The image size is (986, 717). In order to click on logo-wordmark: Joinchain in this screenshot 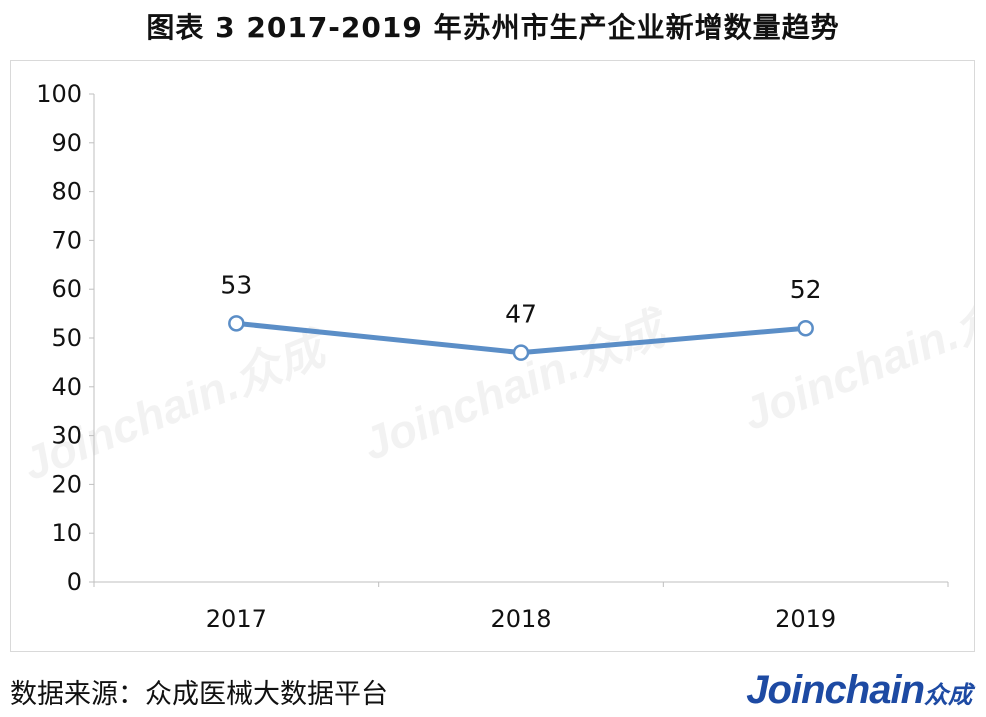, I will do `click(835, 690)`.